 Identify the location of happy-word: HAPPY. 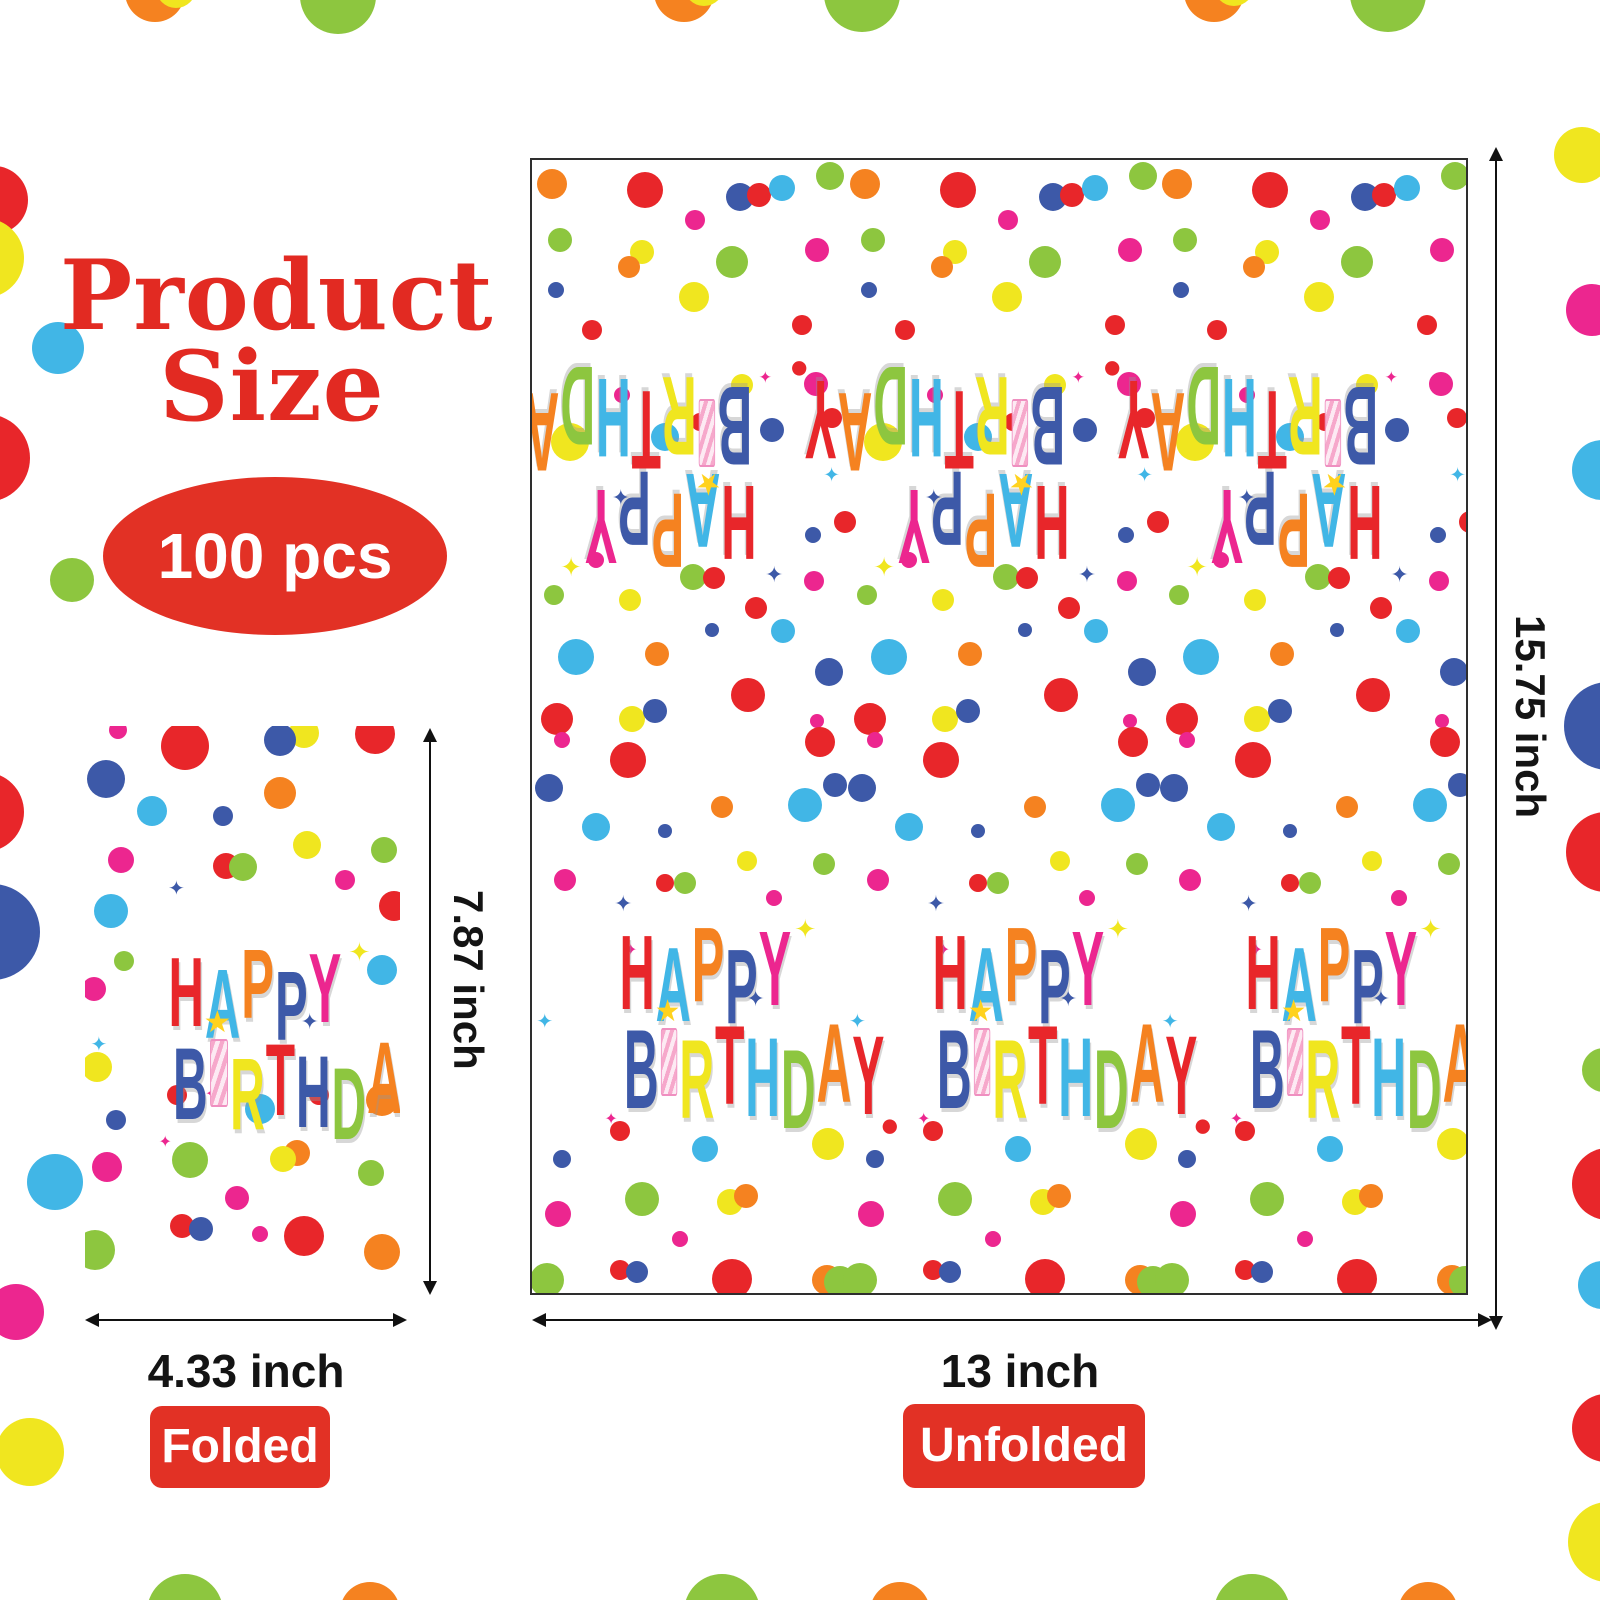
(1018, 976).